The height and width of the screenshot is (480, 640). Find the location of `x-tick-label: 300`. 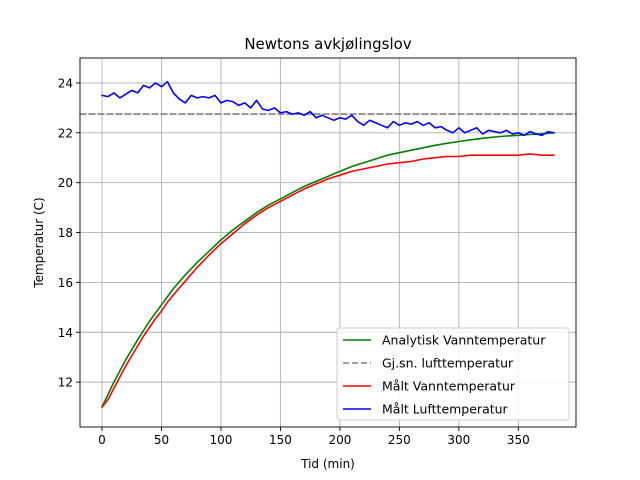

x-tick-label: 300 is located at coordinates (458, 440).